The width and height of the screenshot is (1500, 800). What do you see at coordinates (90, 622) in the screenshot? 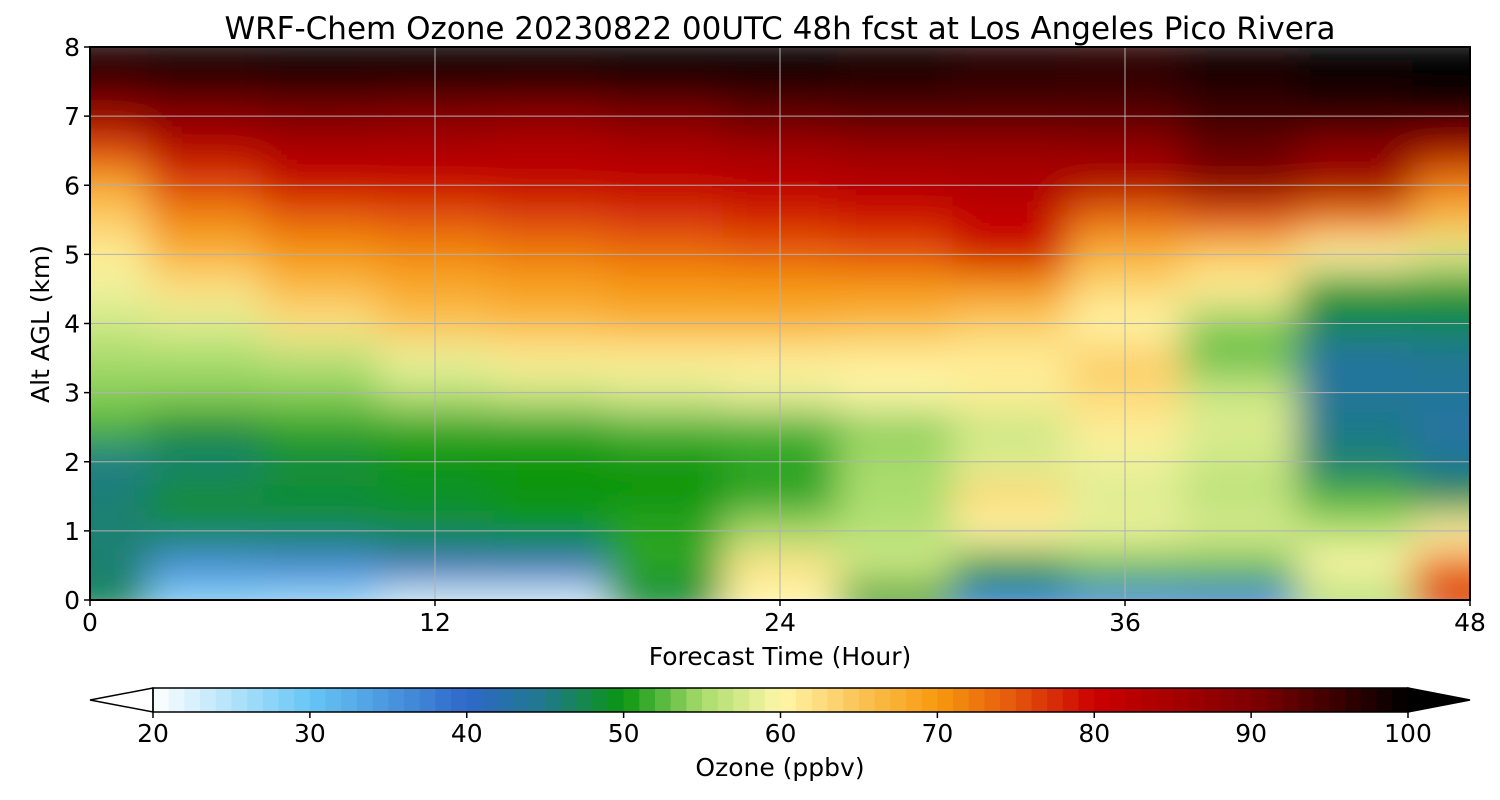
I see `x-tick-label: 0` at bounding box center [90, 622].